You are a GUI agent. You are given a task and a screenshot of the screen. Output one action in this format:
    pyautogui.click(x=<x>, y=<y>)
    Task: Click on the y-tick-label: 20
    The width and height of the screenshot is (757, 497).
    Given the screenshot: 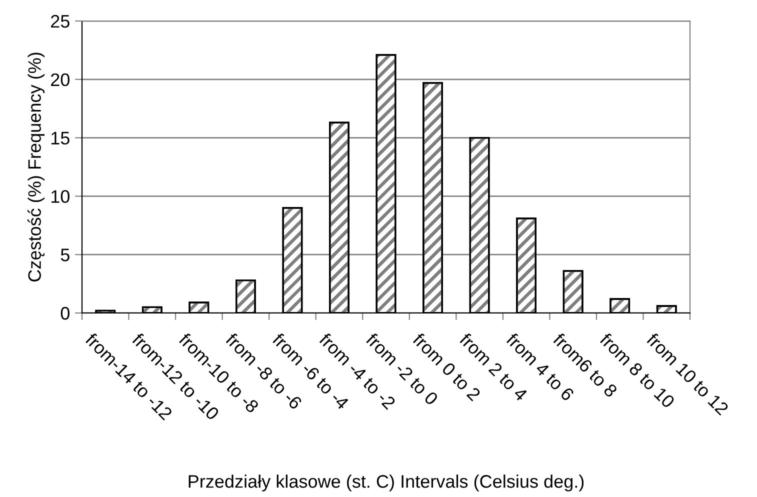 What is the action you would take?
    pyautogui.click(x=60, y=79)
    